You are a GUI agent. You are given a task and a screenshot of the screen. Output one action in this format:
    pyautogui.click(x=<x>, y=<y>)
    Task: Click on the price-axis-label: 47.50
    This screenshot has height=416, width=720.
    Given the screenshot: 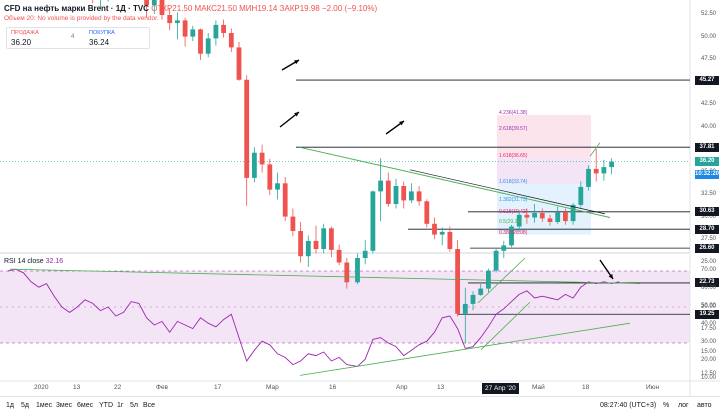 What is the action you would take?
    pyautogui.click(x=708, y=59)
    